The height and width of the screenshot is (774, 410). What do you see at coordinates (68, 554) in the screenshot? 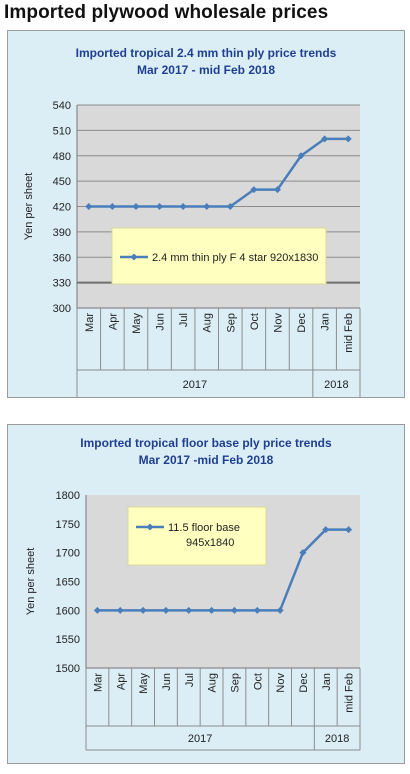
I see `y-tick-label: 1700` at bounding box center [68, 554].